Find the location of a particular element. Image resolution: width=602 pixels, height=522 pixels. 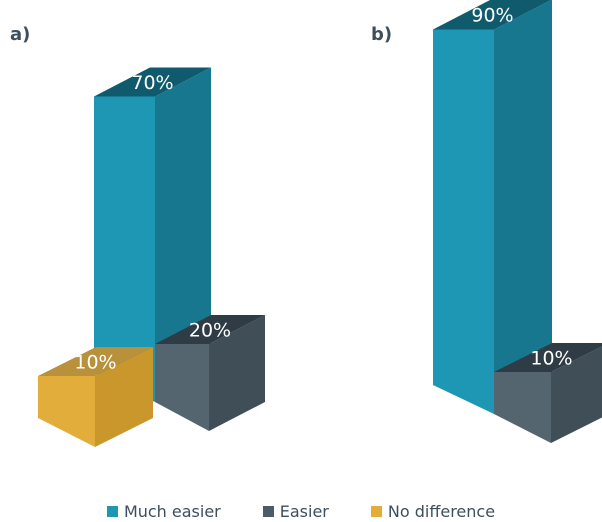

bar-side-a-much-easier is located at coordinates (183, 234).